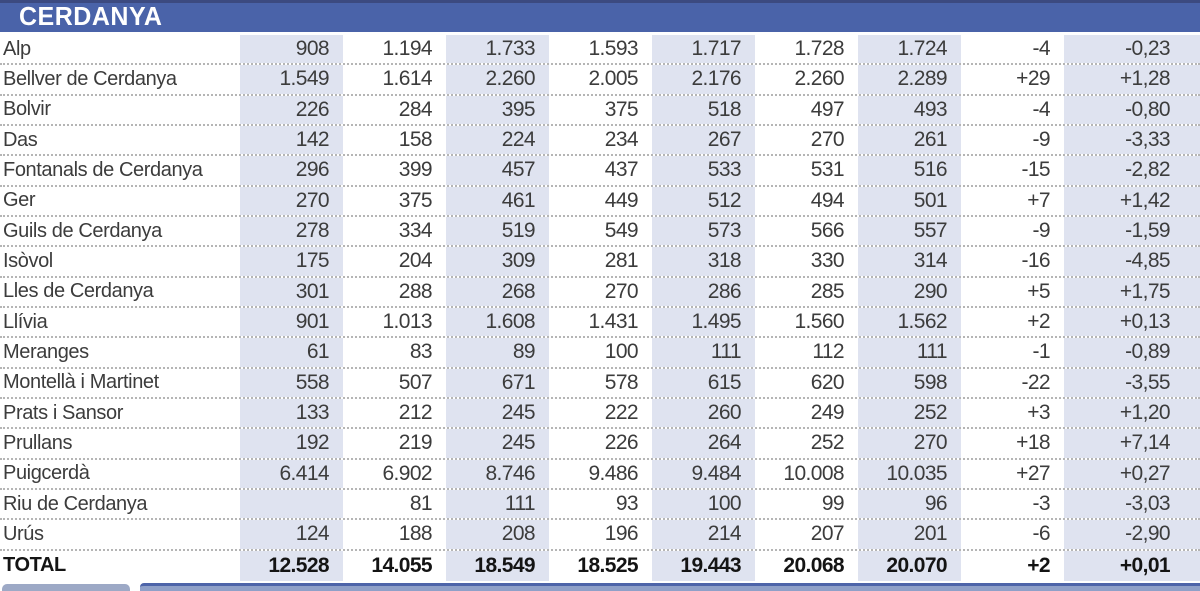 The image size is (1200, 591). I want to click on municipality-name: Guils de Cerdanya, so click(82, 230).